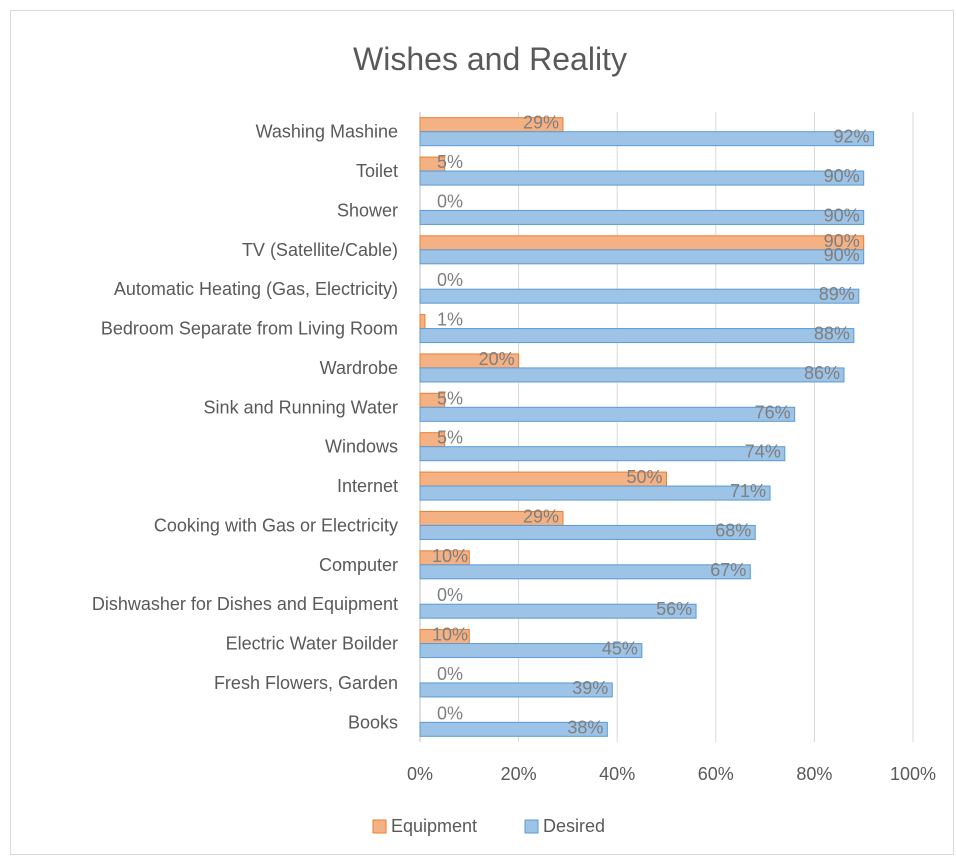 This screenshot has width=956, height=857. I want to click on category-label: Bedroom Separate from Living Room, so click(249, 329).